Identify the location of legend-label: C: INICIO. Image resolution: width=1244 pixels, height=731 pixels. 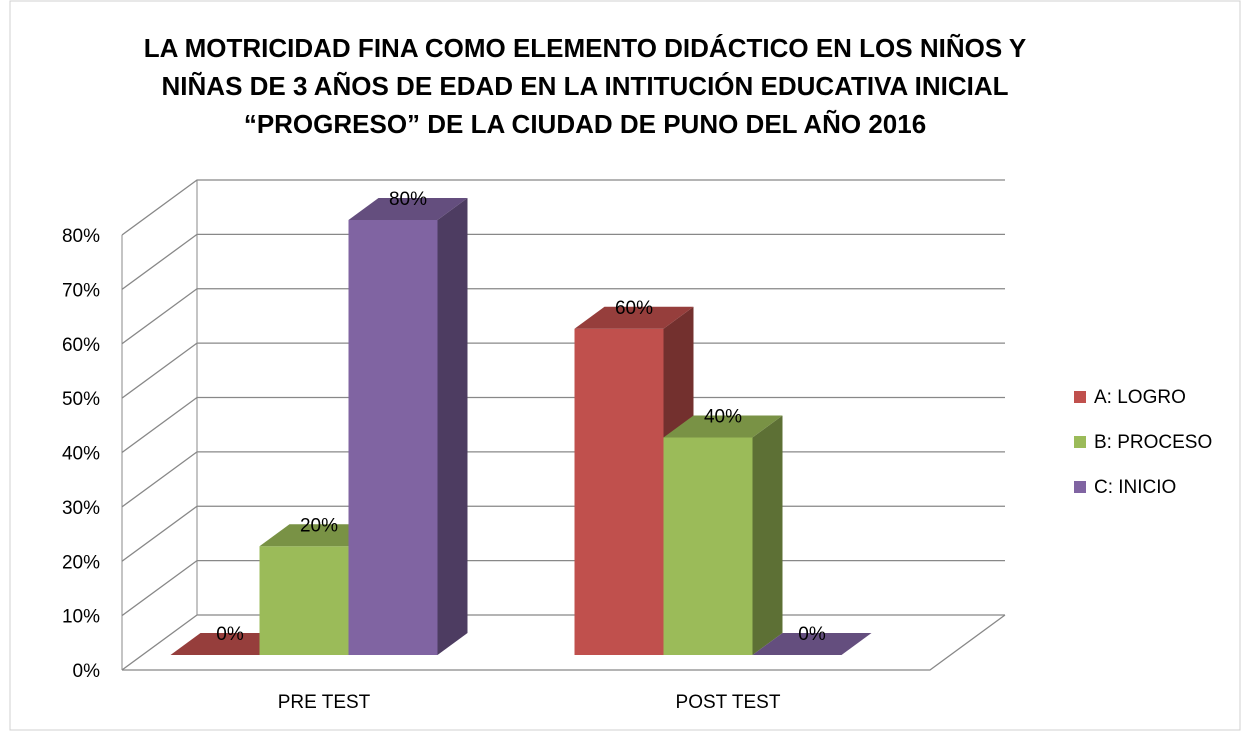
(1135, 487).